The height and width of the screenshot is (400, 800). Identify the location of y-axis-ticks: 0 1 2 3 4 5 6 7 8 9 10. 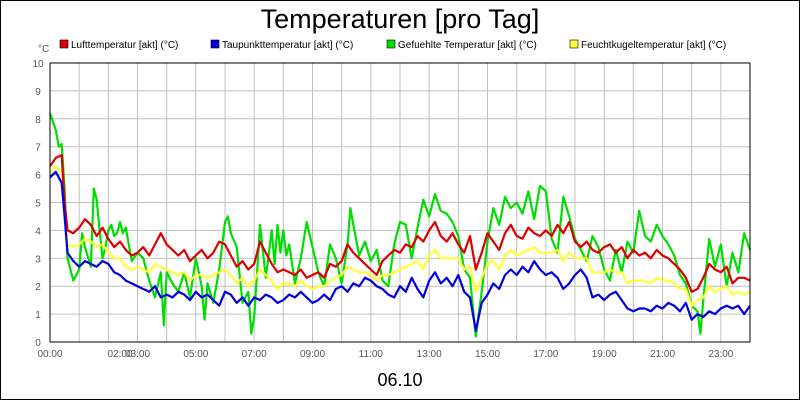
(38, 204).